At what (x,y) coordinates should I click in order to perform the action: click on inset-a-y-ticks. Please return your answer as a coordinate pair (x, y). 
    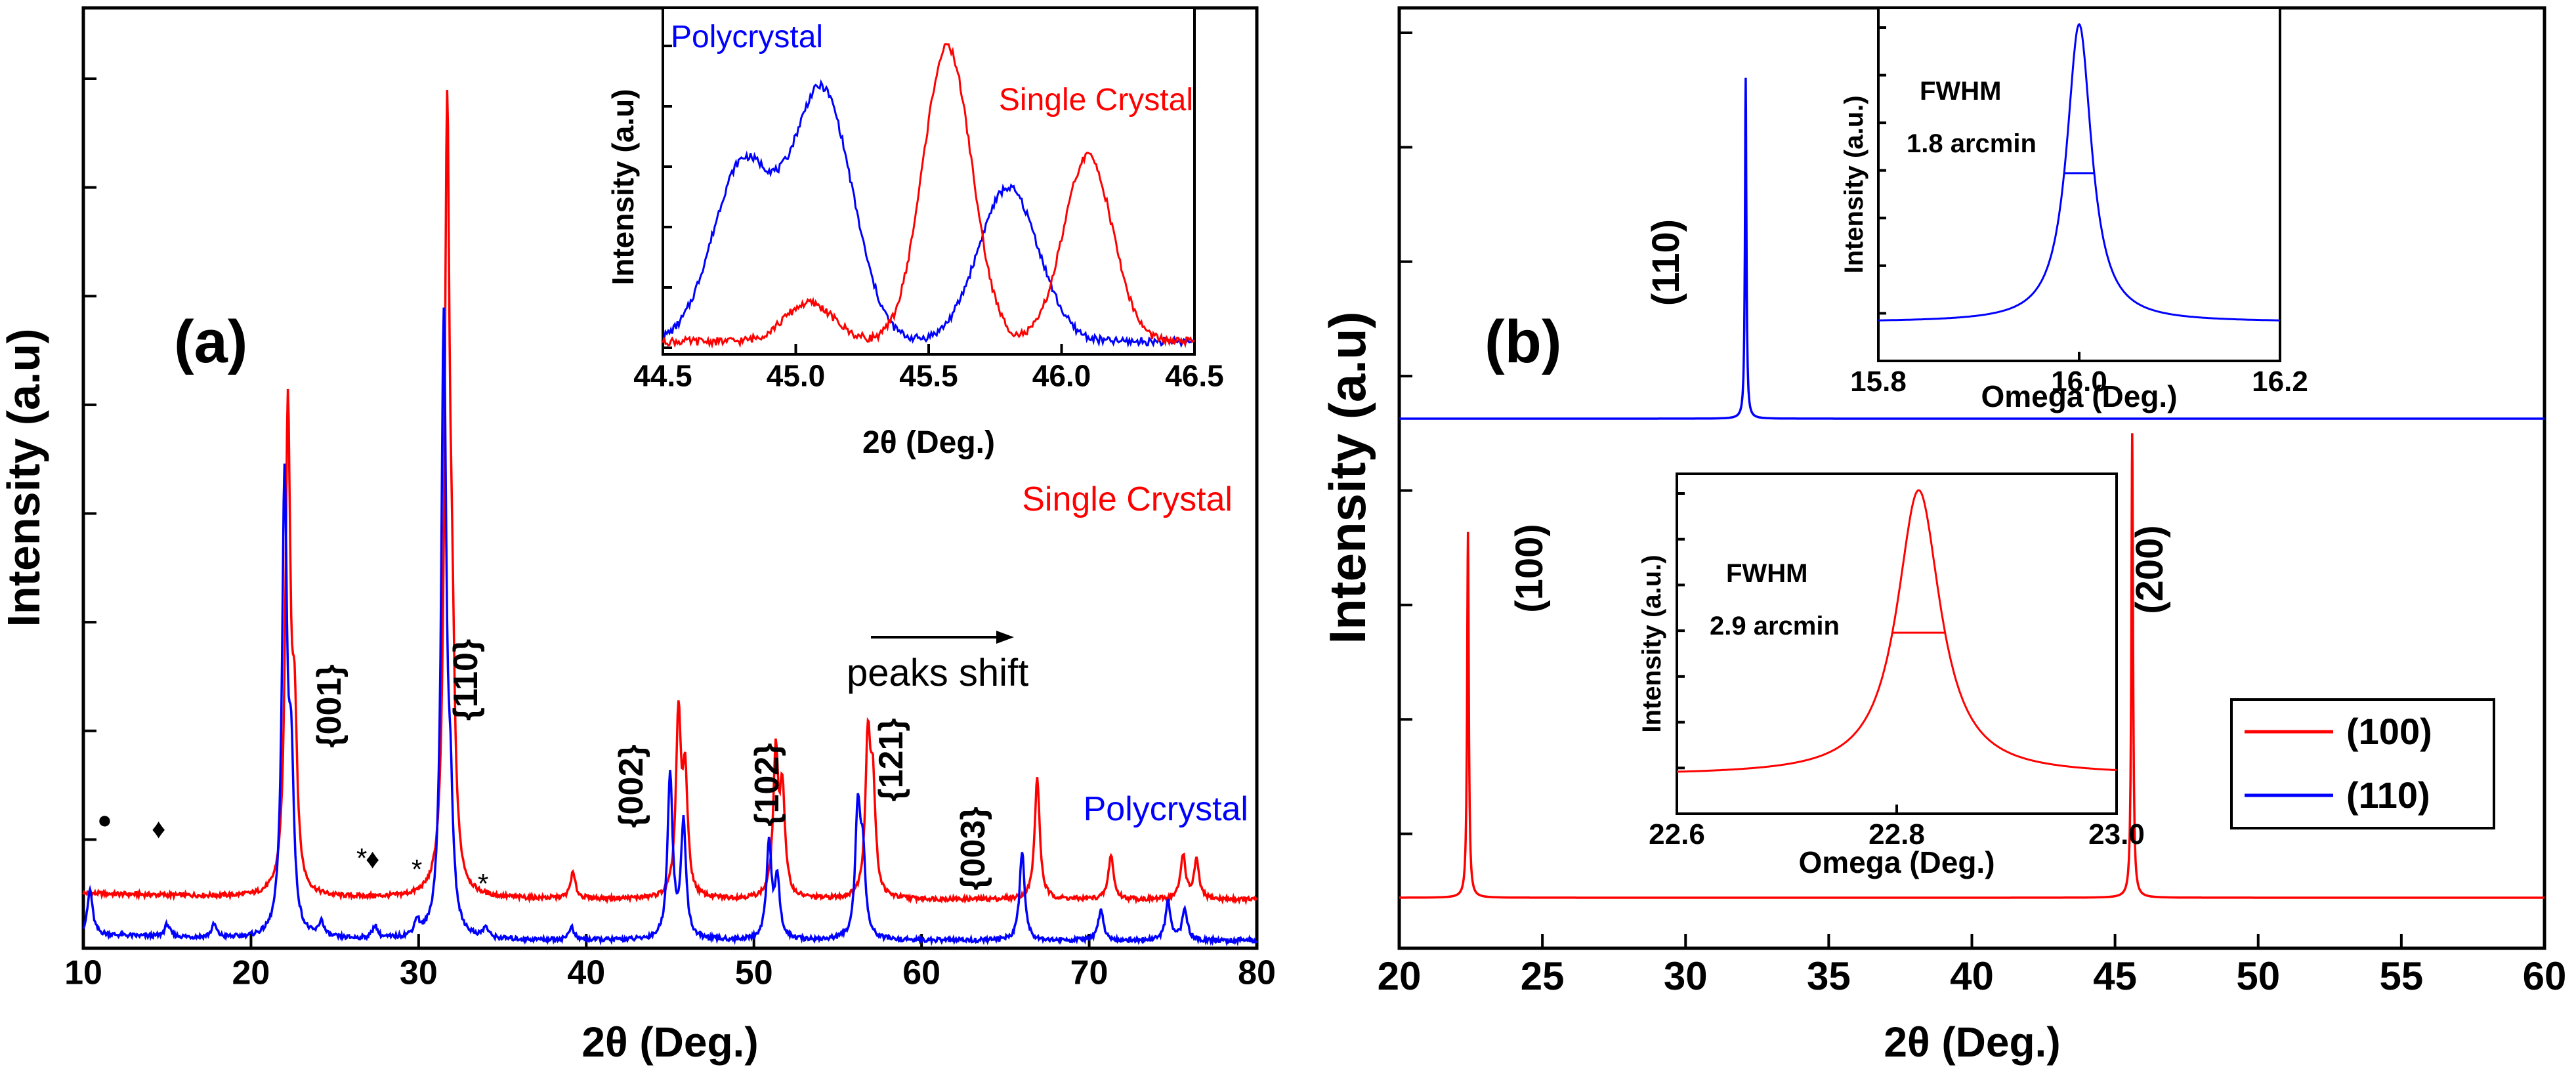
    Looking at the image, I should click on (667, 197).